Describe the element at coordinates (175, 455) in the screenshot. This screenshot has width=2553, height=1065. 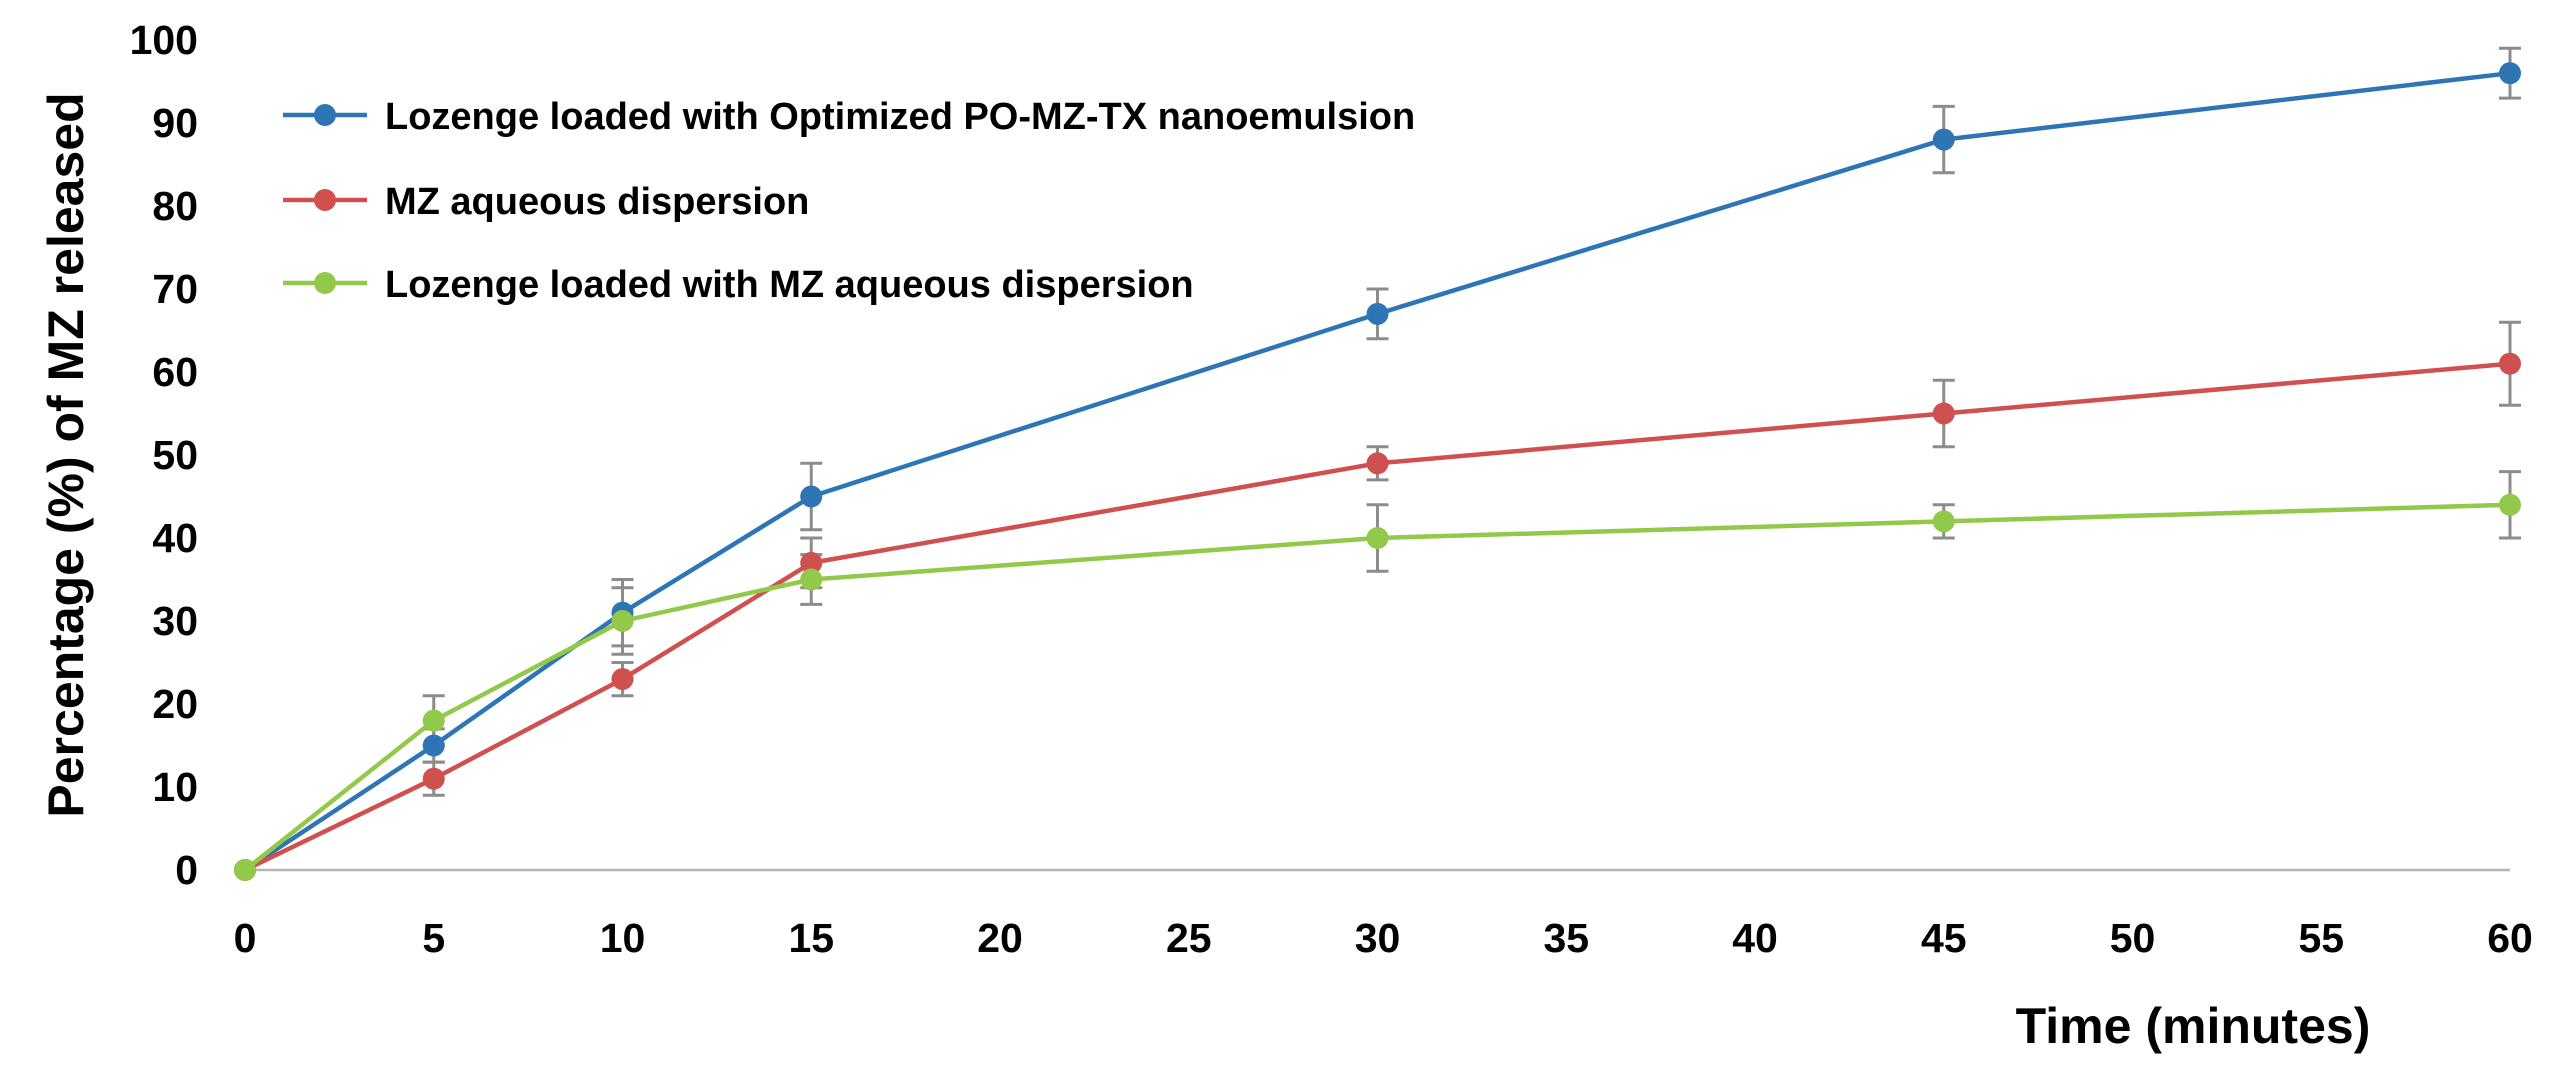
I see `y-tick-label: 50` at that location.